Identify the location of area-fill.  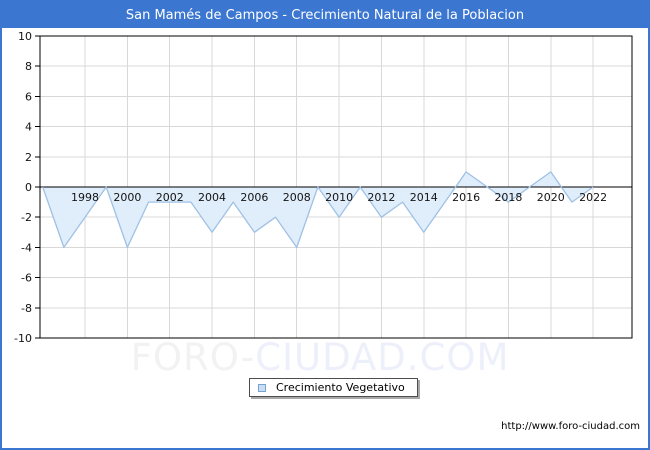
(318, 209).